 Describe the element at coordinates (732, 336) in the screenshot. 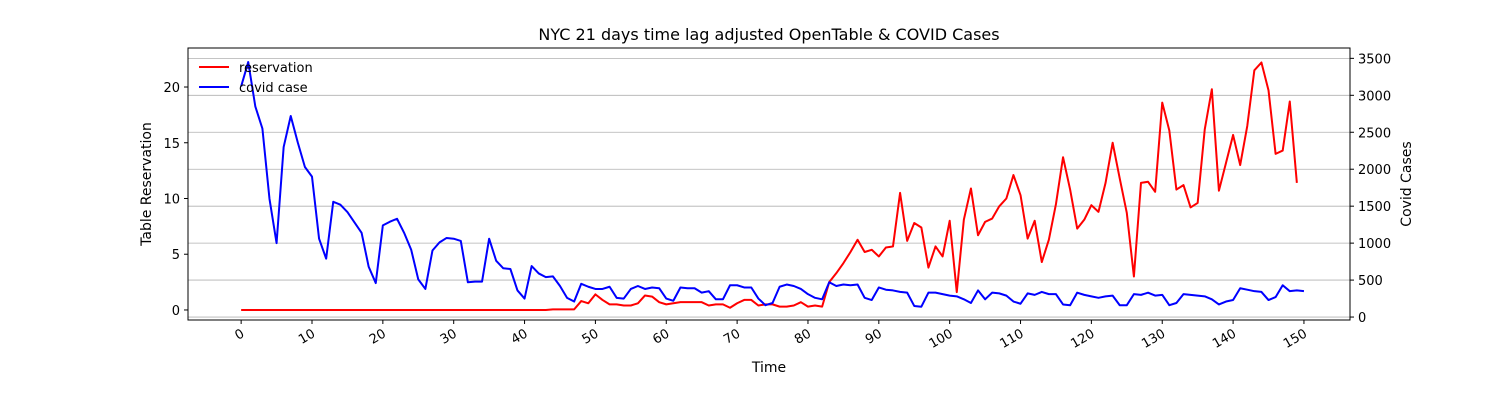

I see `x-tick-label: 70` at that location.